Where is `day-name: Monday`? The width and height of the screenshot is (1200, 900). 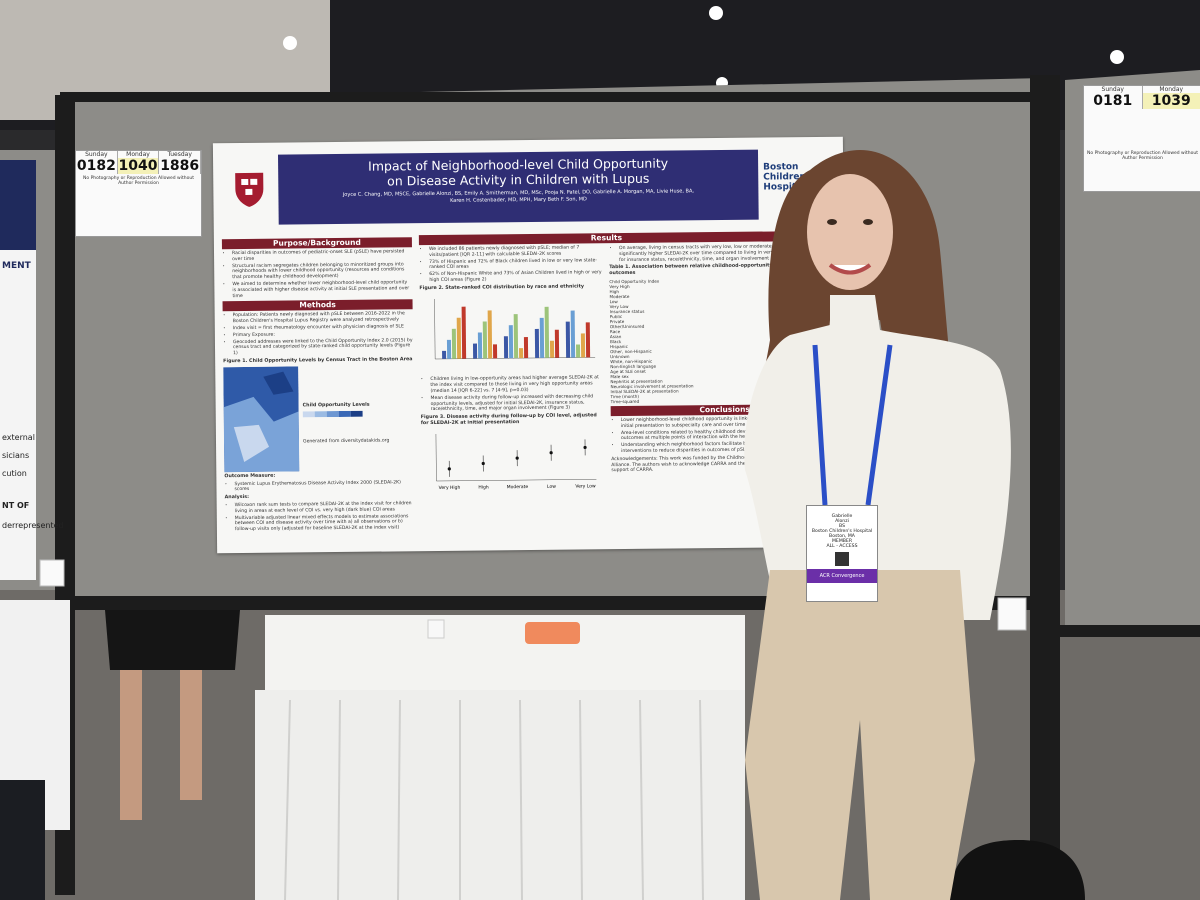 day-name: Monday is located at coordinates (1171, 89).